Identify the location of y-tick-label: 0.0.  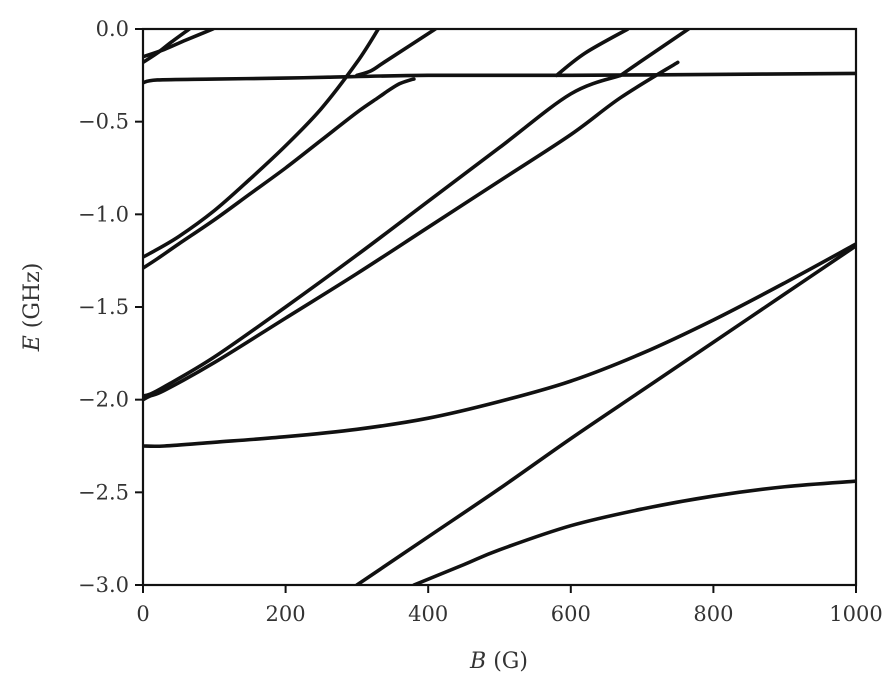
(112, 29).